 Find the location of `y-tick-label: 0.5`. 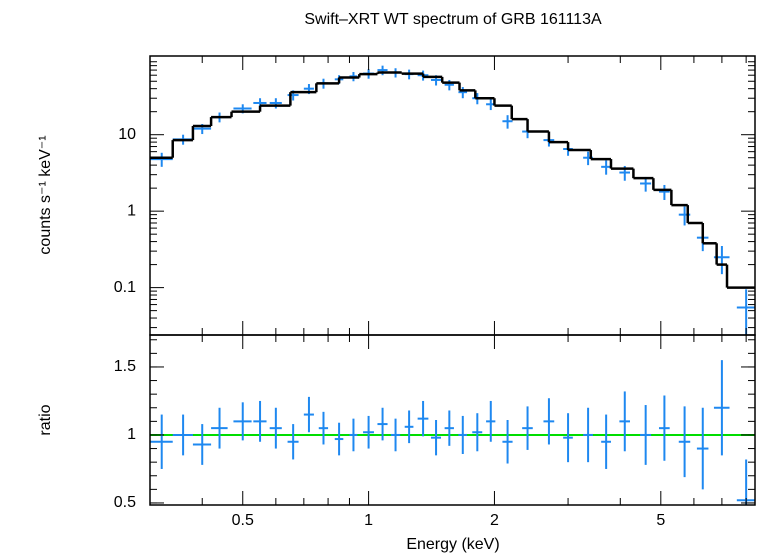

y-tick-label: 0.5 is located at coordinates (125, 502).